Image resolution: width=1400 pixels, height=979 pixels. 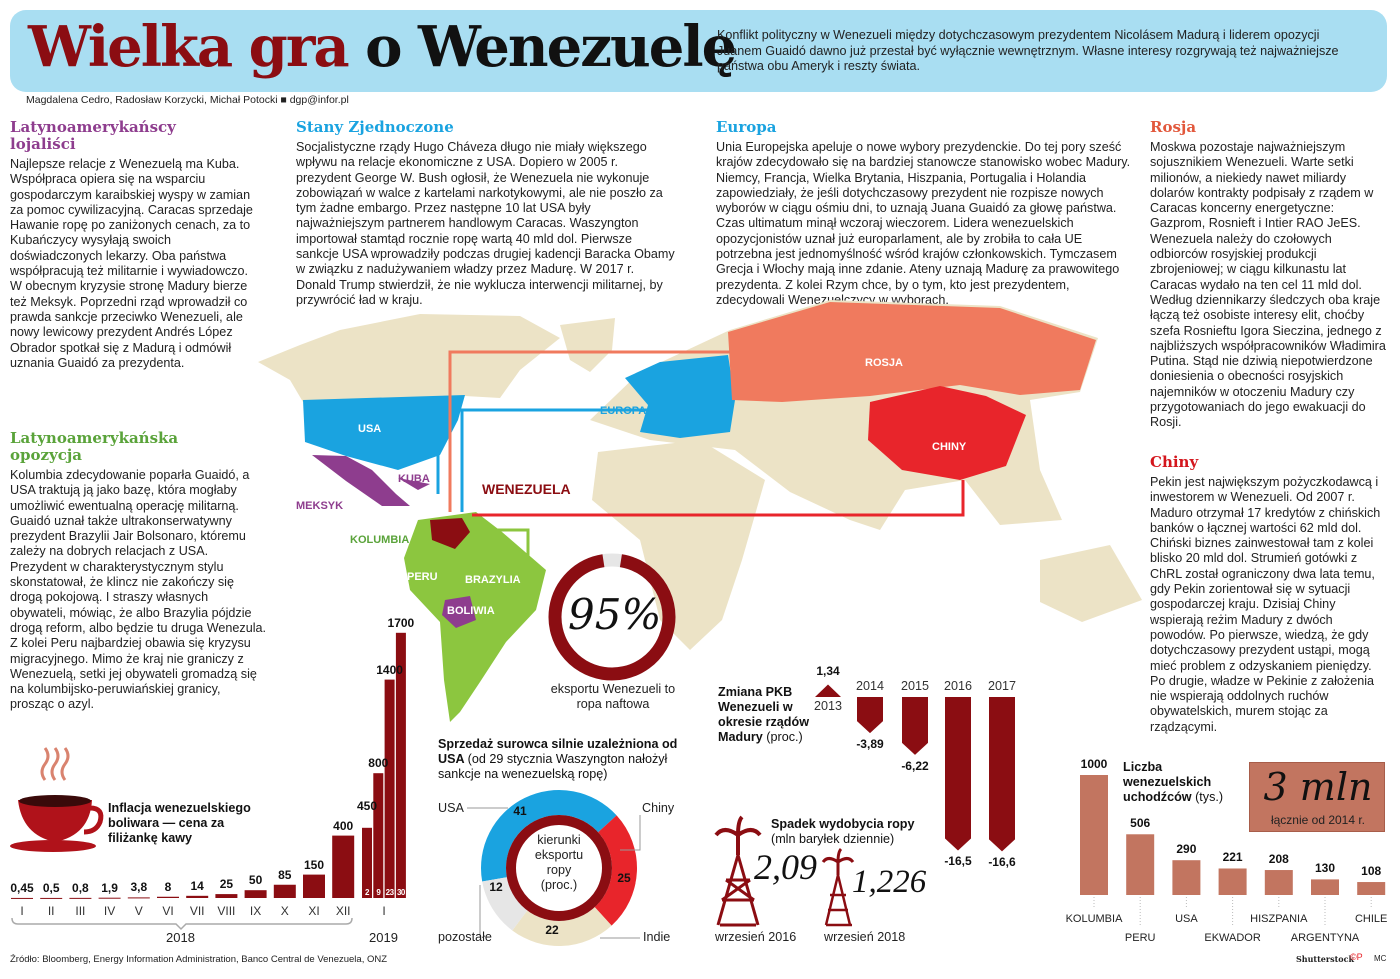 I want to click on title-red: Wielka gra, so click(x=189, y=47).